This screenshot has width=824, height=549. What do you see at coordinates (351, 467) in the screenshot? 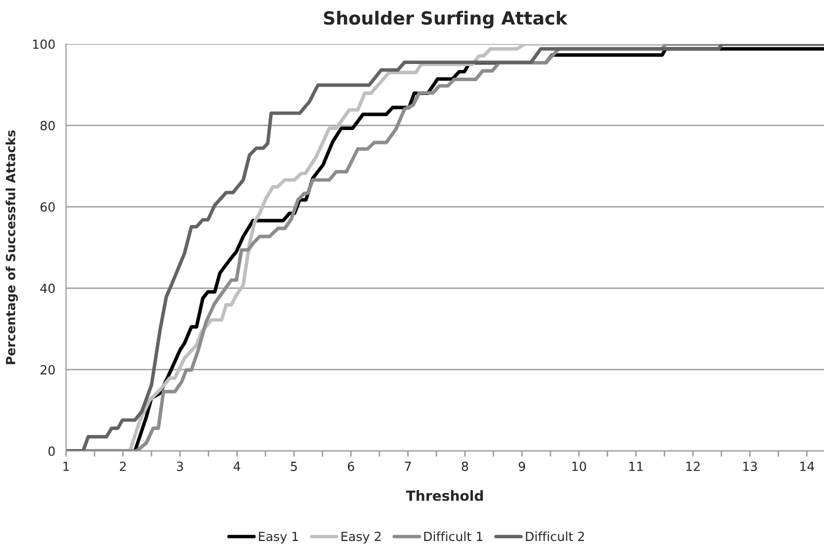
I see `x-tick-label: 6` at bounding box center [351, 467].